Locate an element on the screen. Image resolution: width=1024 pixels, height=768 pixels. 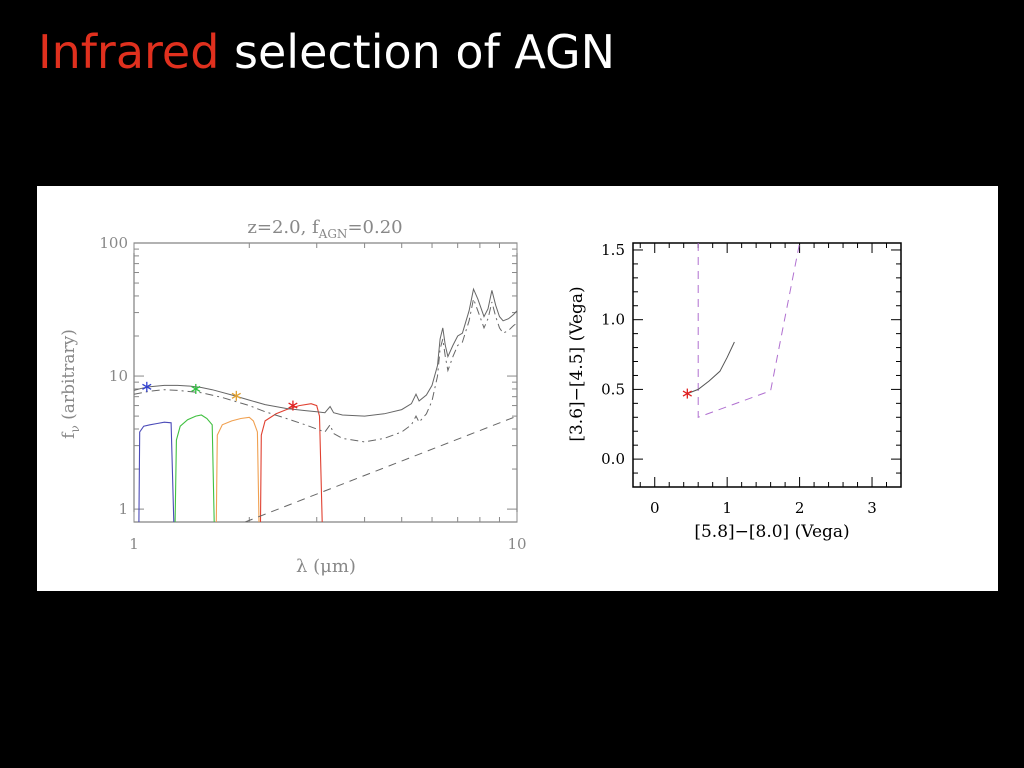
cc-x-tick-label: 1 is located at coordinates (727, 508).